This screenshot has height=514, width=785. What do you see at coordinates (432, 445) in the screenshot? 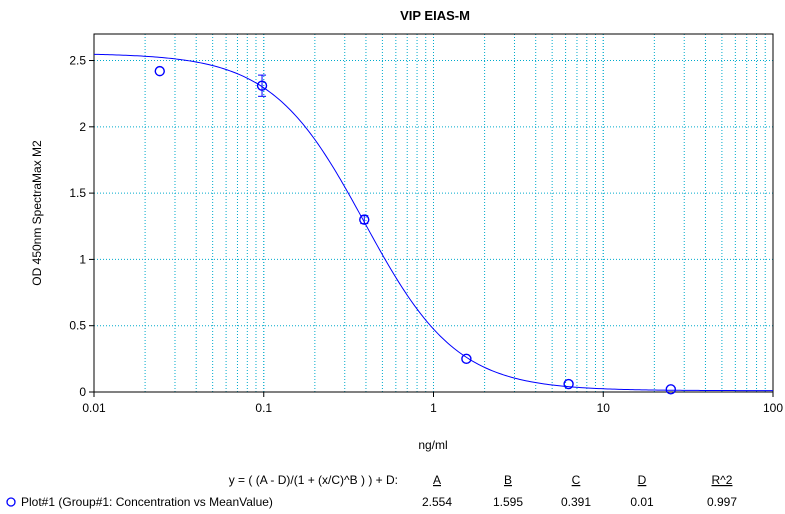
I see `x-axis-label: ng/ml` at bounding box center [432, 445].